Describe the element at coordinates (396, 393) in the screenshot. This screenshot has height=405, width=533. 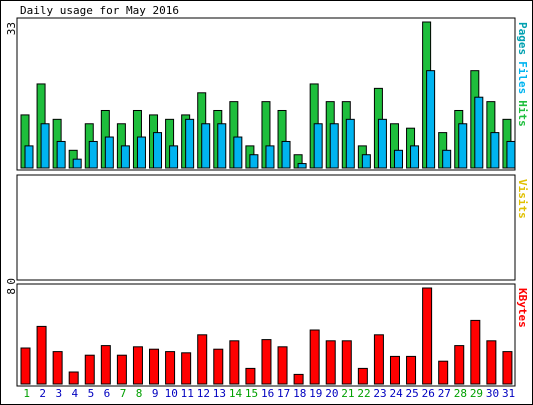
I see `x-tick-label: 24` at that location.